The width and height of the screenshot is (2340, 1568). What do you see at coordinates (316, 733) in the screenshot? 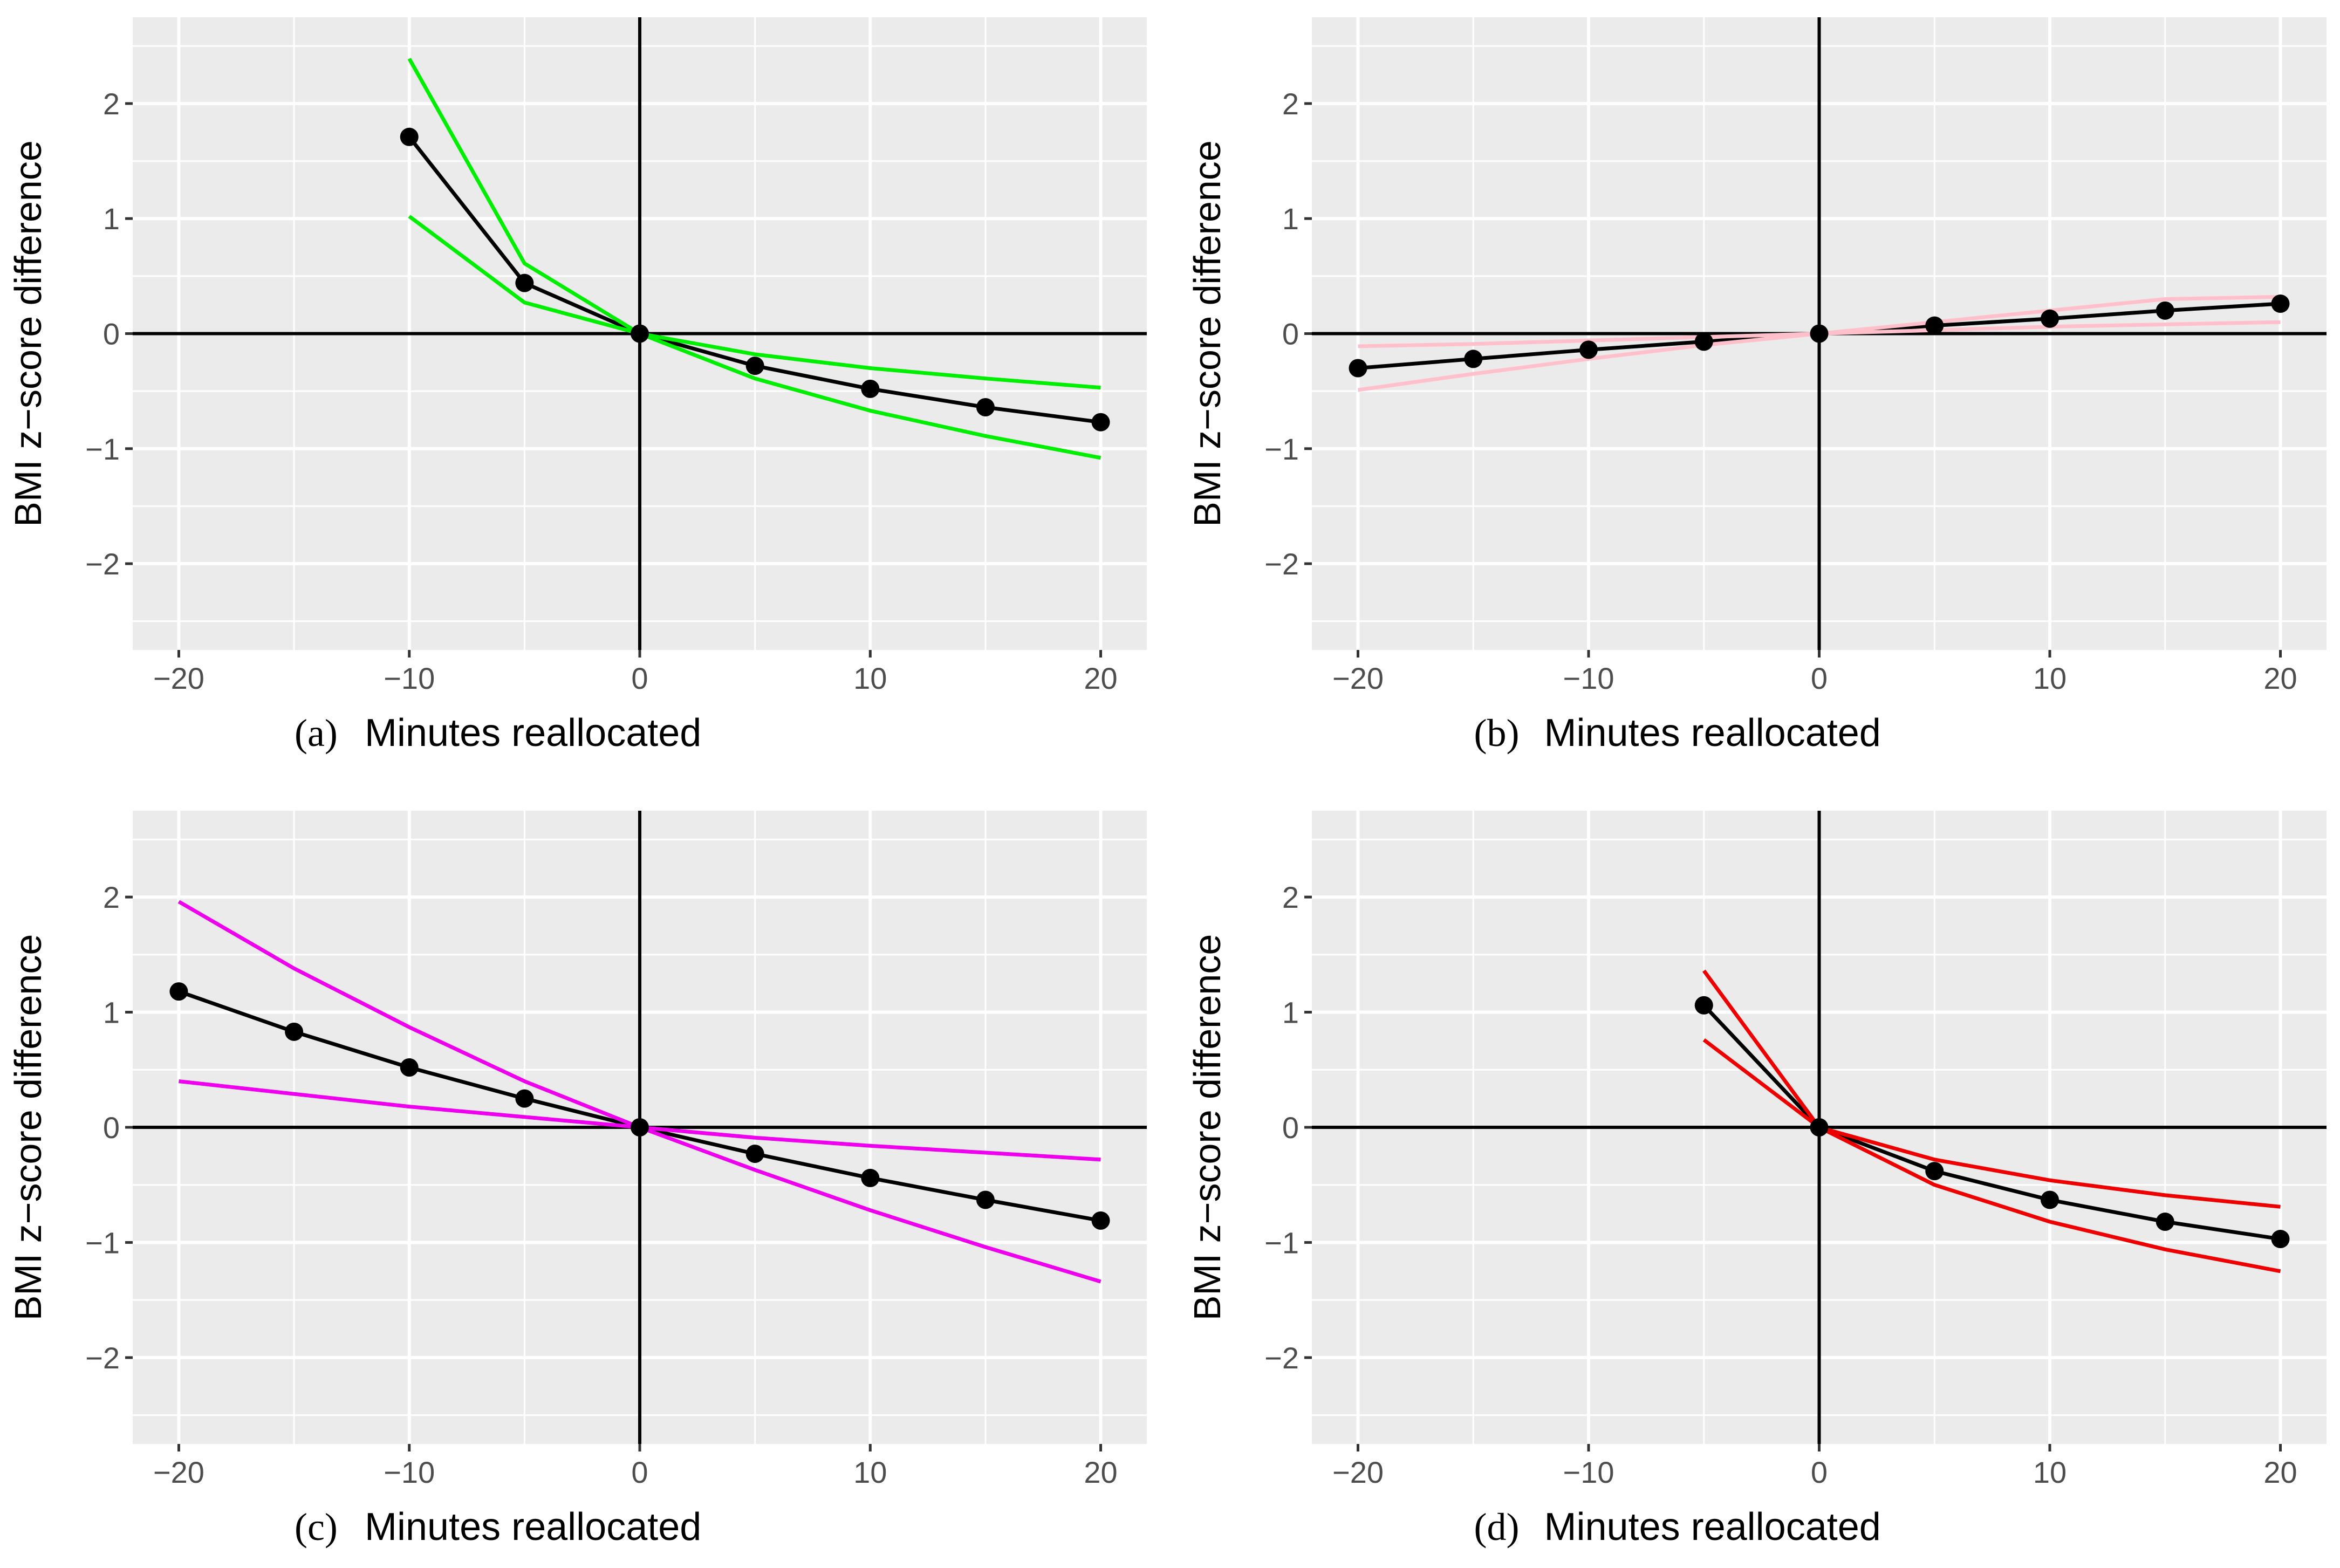
I see `panel-label: (a)` at bounding box center [316, 733].